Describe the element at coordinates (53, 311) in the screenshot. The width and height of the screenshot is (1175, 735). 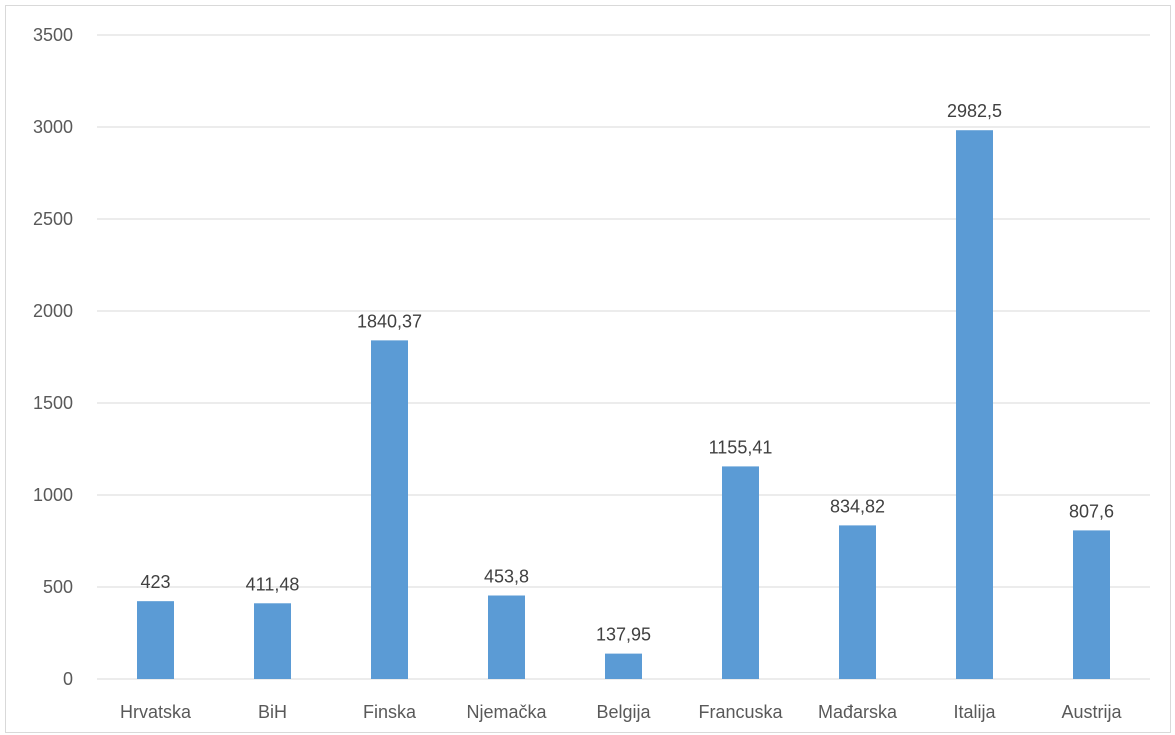
I see `y-tick-label: 2000` at that location.